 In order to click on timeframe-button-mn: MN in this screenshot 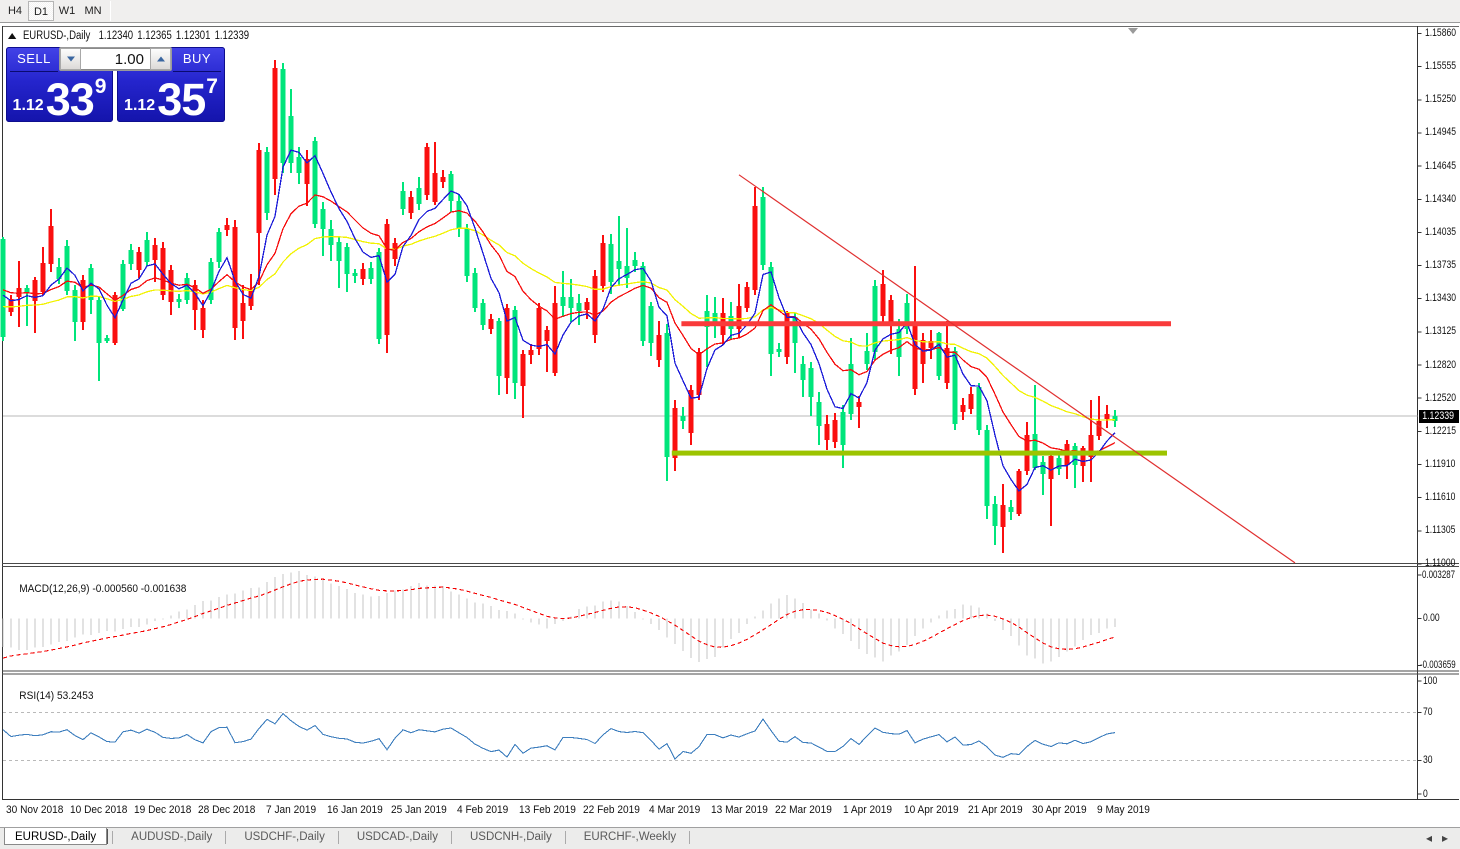, I will do `click(93, 11)`.